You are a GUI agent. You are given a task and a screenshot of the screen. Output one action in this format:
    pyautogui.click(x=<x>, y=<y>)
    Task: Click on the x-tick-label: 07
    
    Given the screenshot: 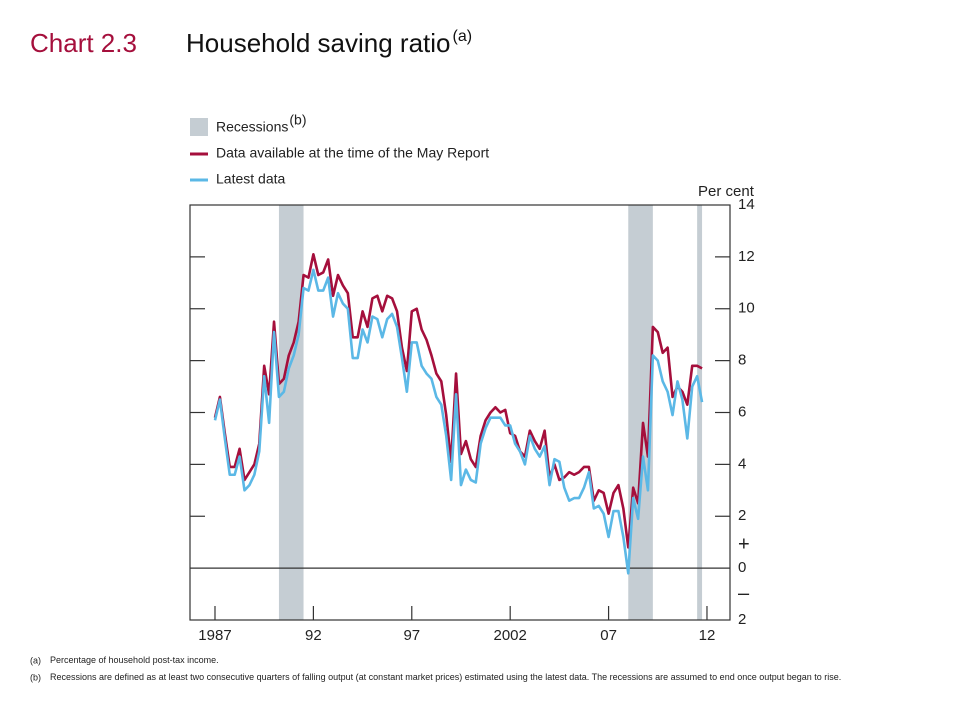 What is the action you would take?
    pyautogui.click(x=608, y=635)
    